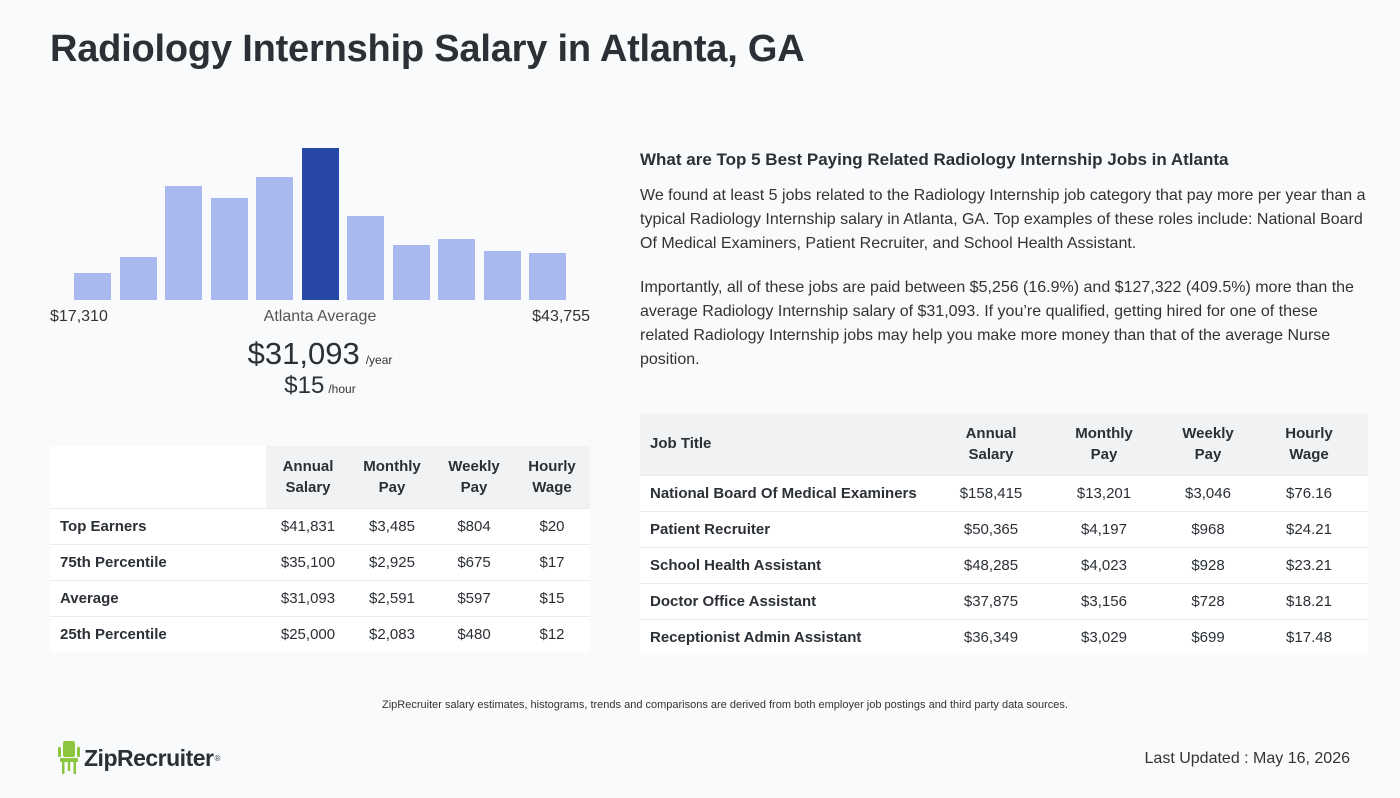  I want to click on cell-monthly: $3,029, so click(1104, 636).